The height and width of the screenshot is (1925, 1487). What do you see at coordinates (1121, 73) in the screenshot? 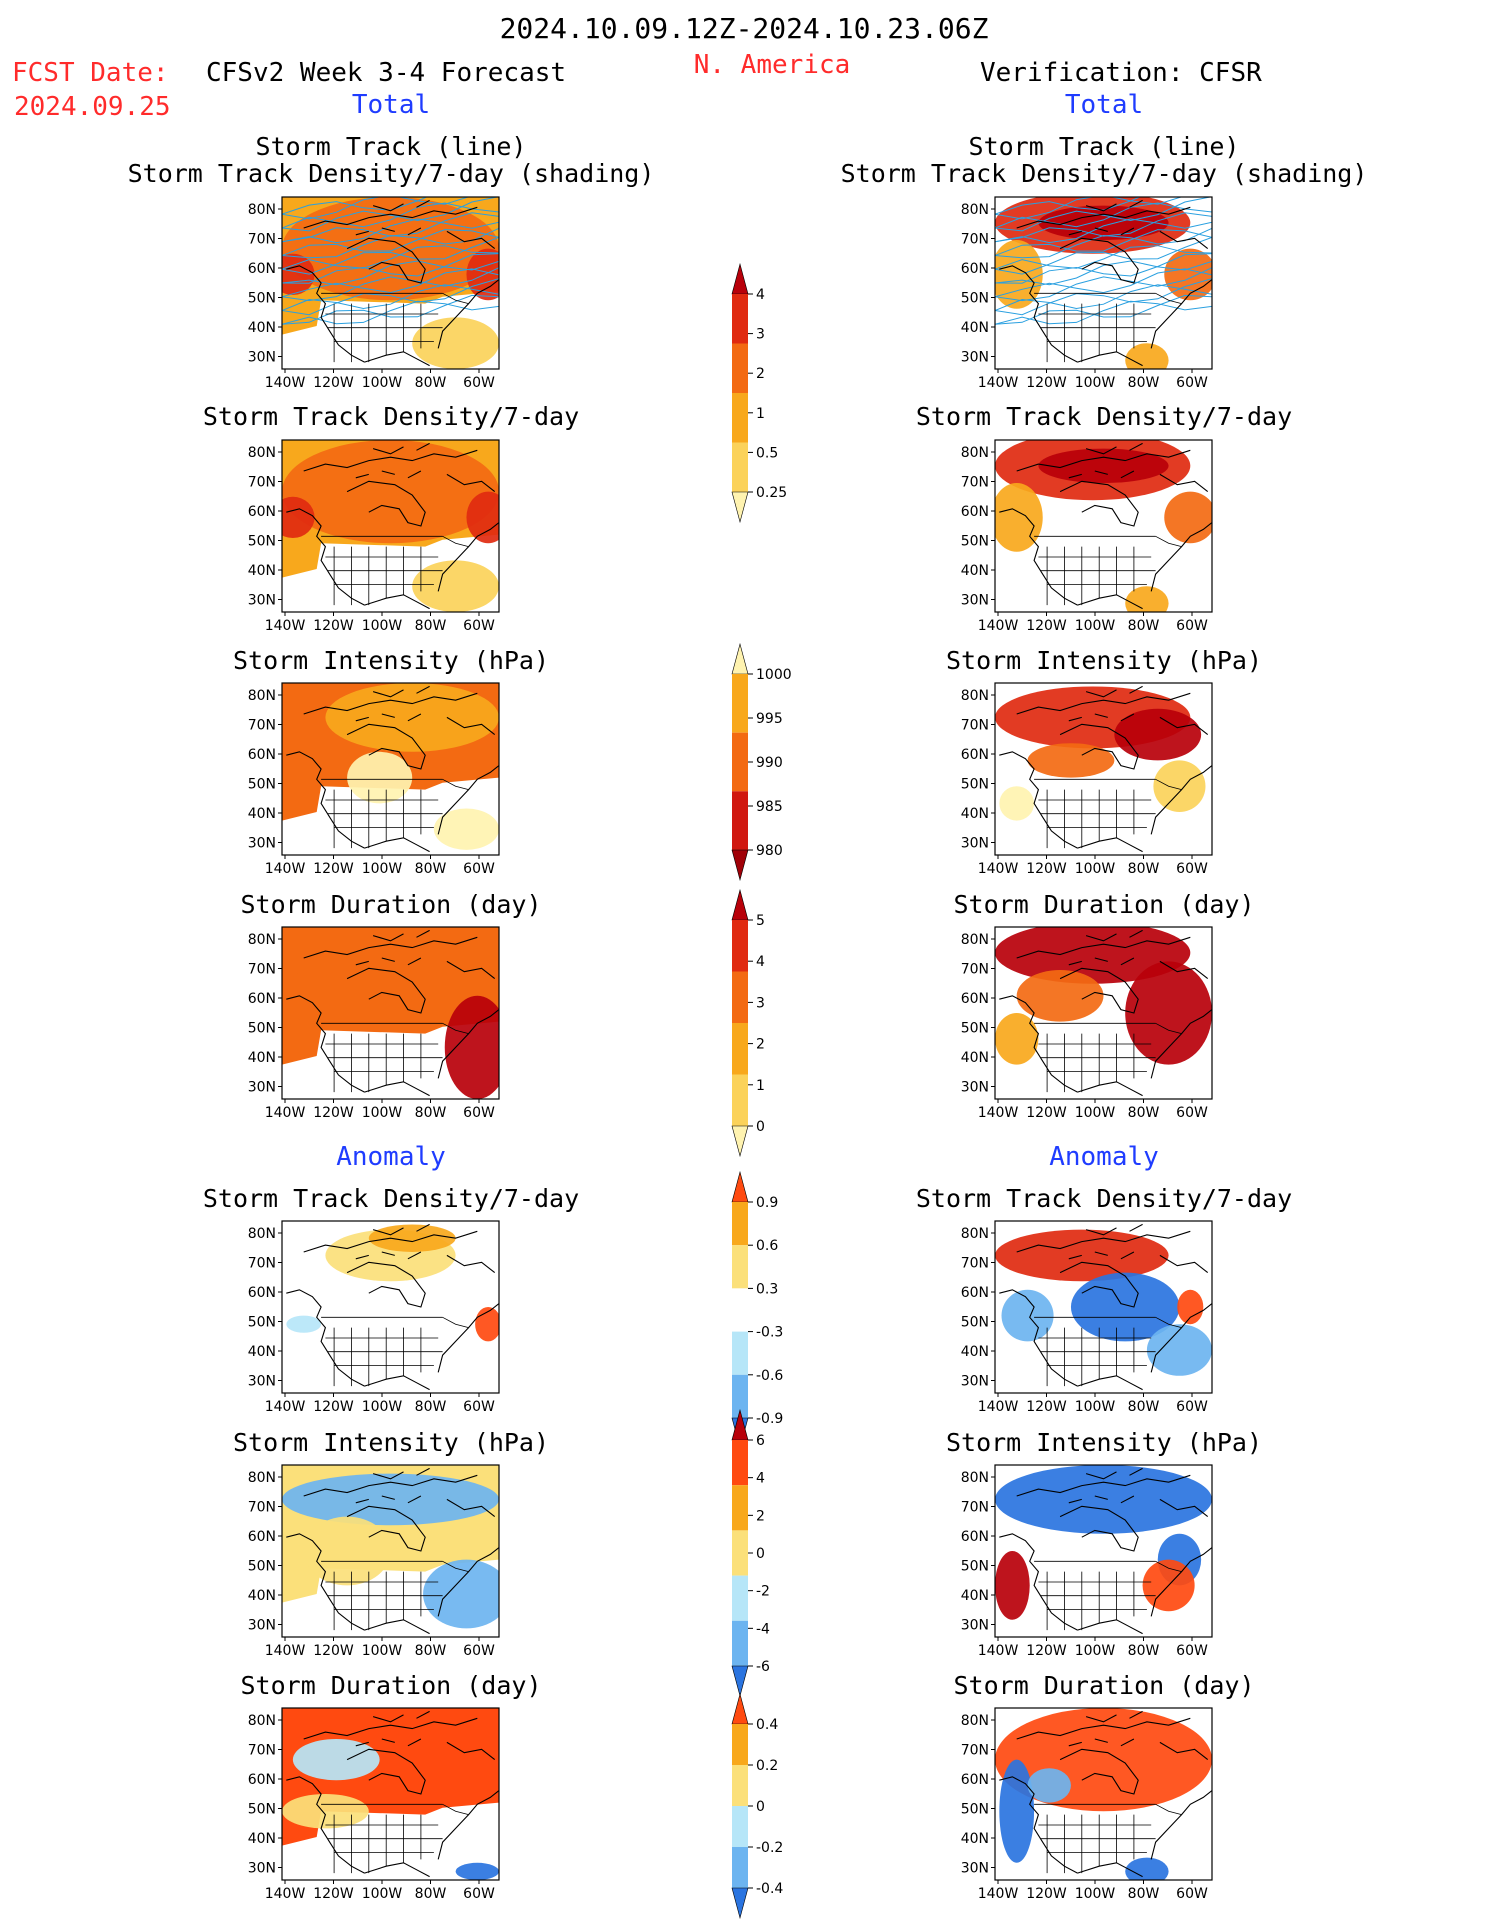
I see `right-verification-title: Verification: CFSR` at bounding box center [1121, 73].